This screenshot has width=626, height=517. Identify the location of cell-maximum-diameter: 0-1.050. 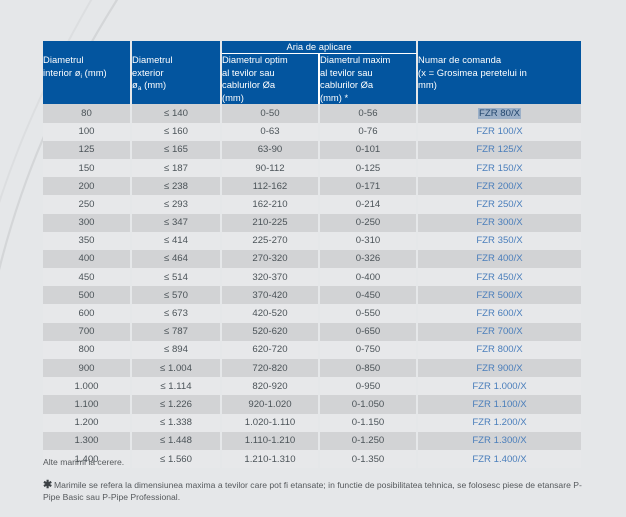
(369, 404).